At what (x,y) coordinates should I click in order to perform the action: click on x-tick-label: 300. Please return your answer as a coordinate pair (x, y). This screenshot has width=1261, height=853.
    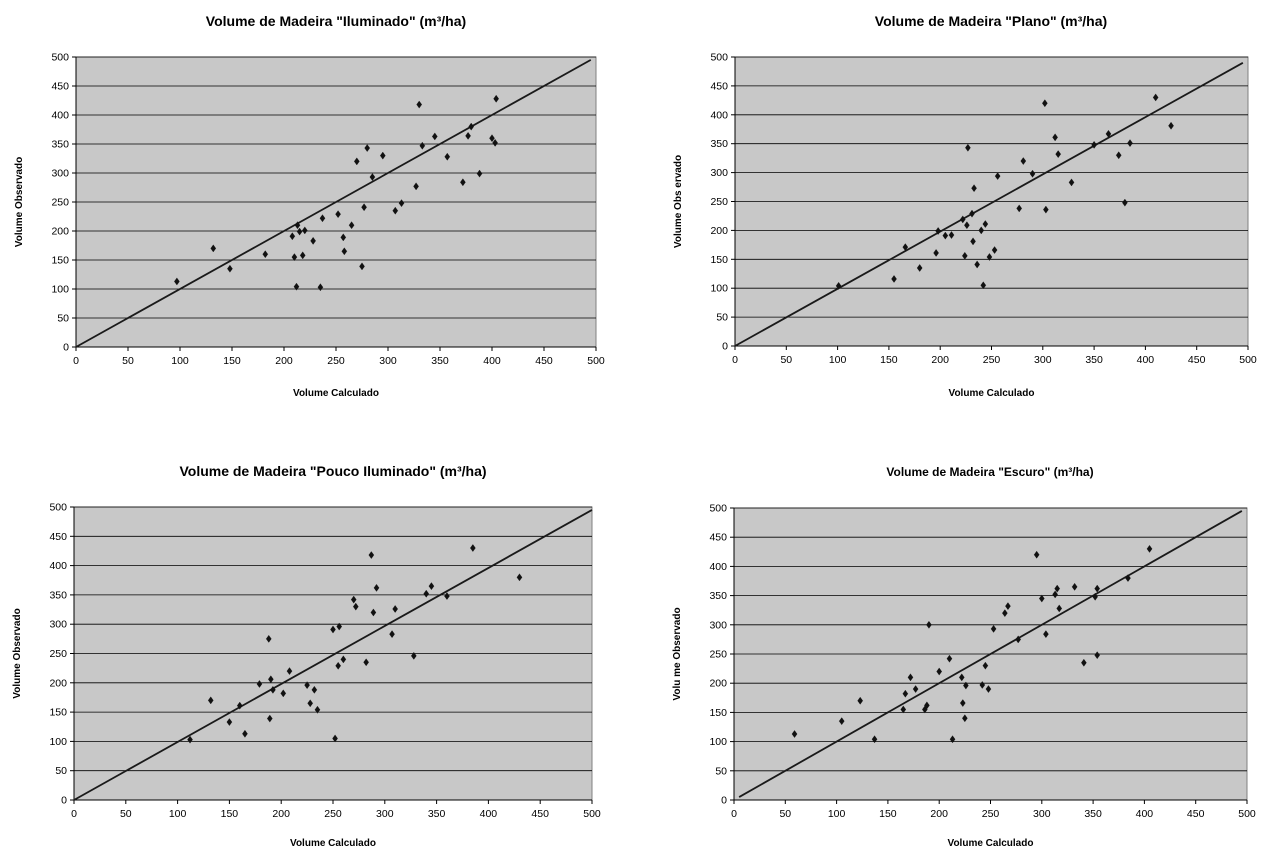
    Looking at the image, I should click on (385, 814).